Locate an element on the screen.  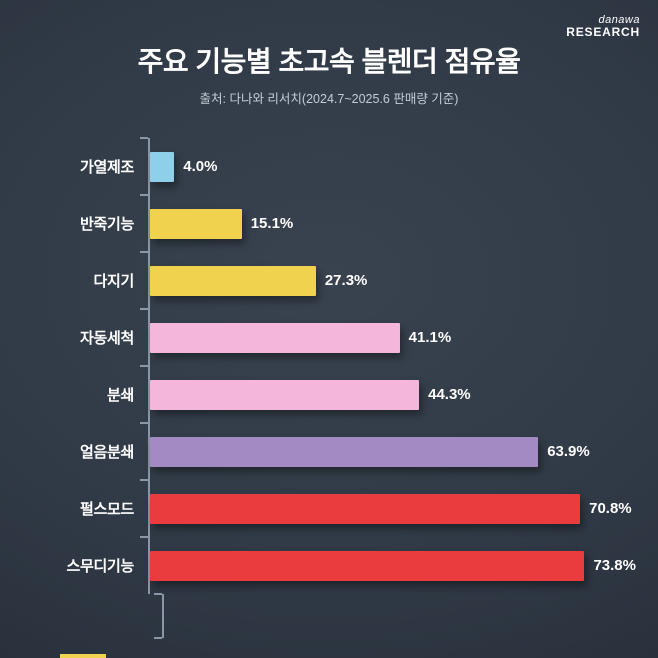
bar-반죽기능 is located at coordinates (196, 223).